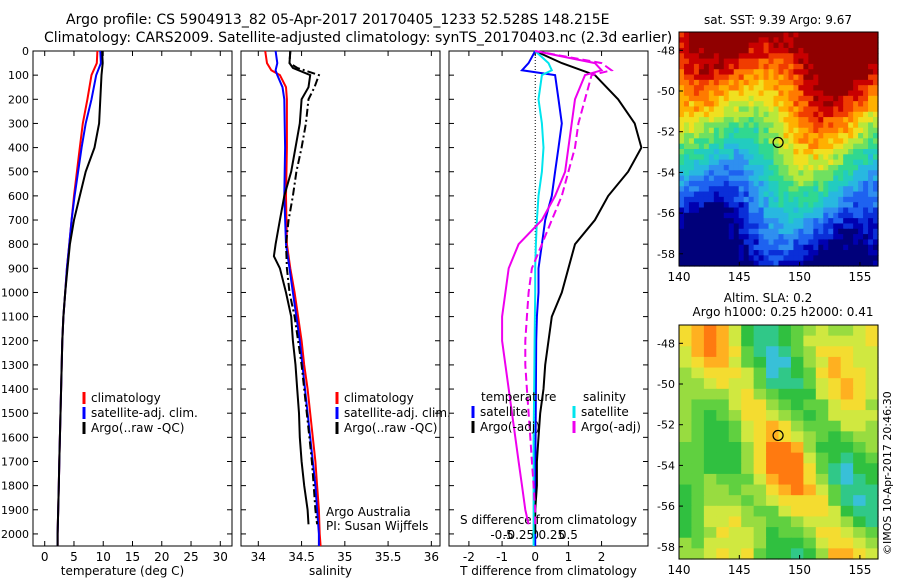 The image size is (900, 580). Describe the element at coordinates (18, 220) in the screenshot. I see `depth-tick-label: 700` at that location.